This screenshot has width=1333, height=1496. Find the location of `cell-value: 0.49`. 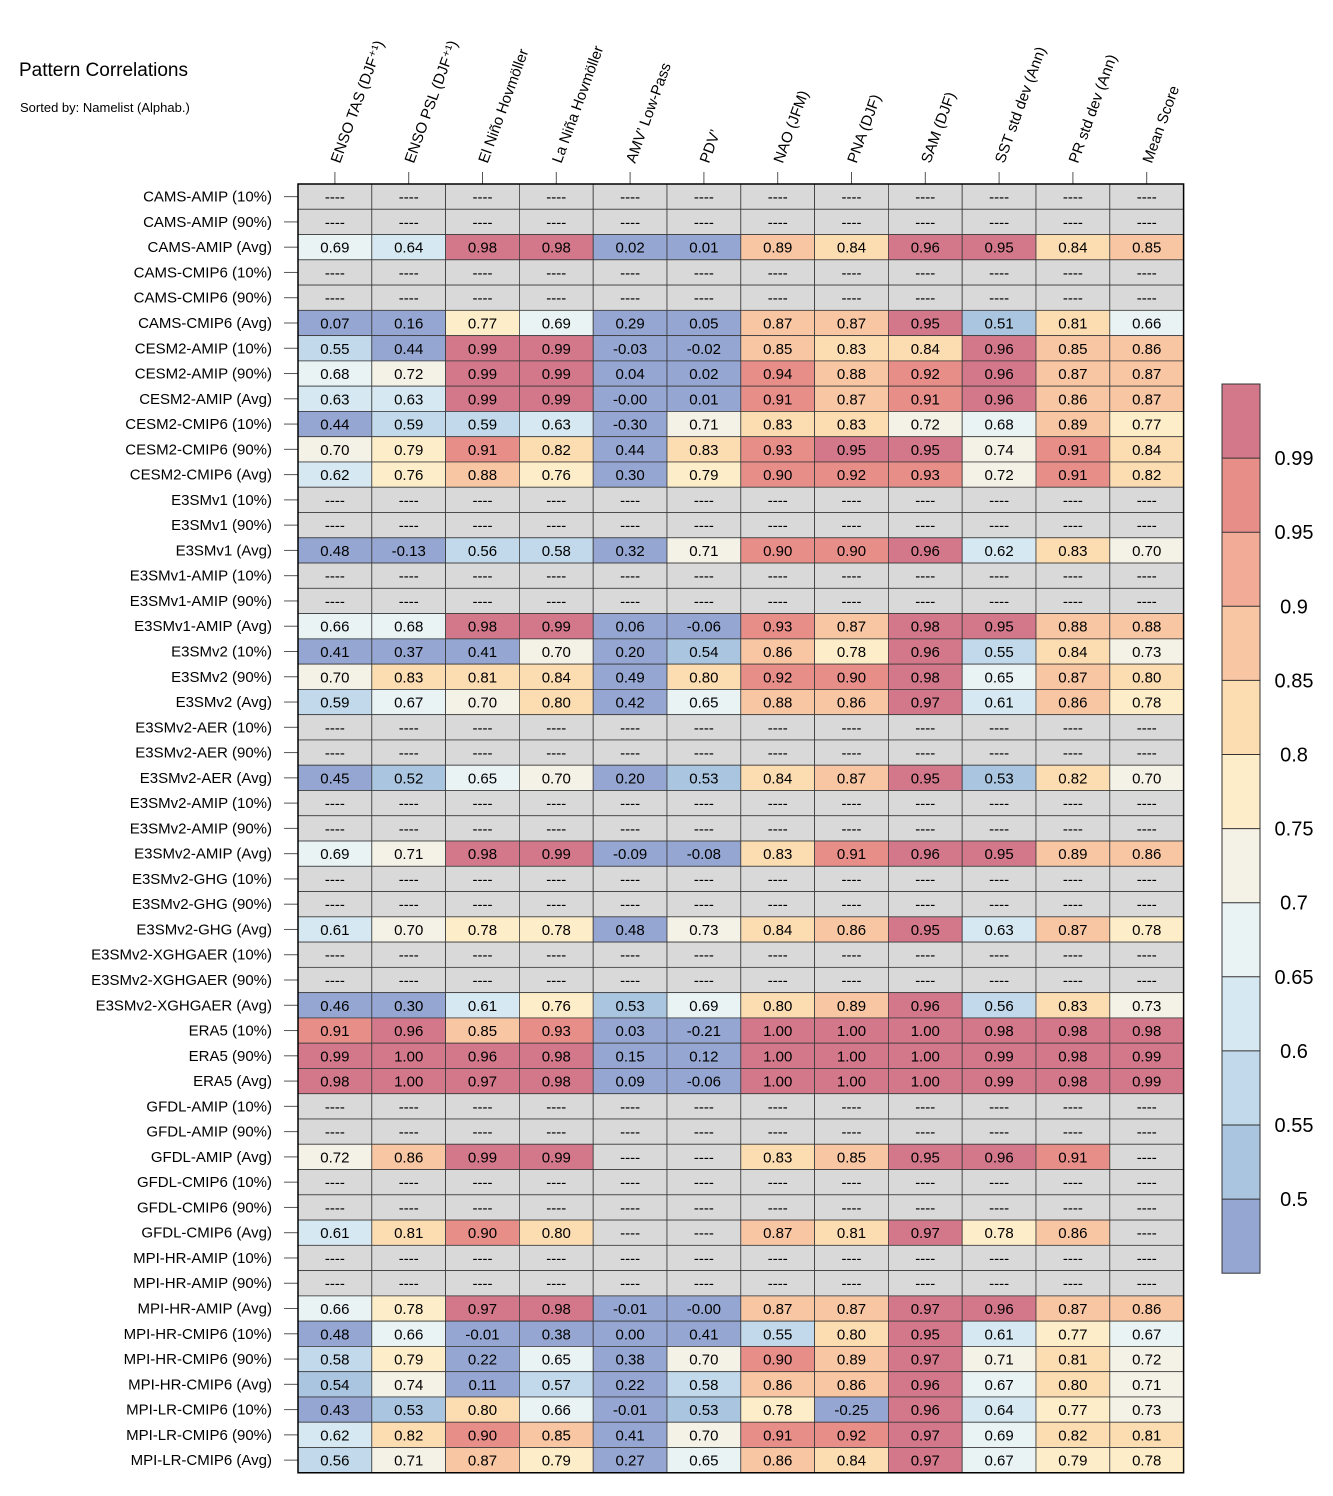

cell-value: 0.49 is located at coordinates (629, 677).